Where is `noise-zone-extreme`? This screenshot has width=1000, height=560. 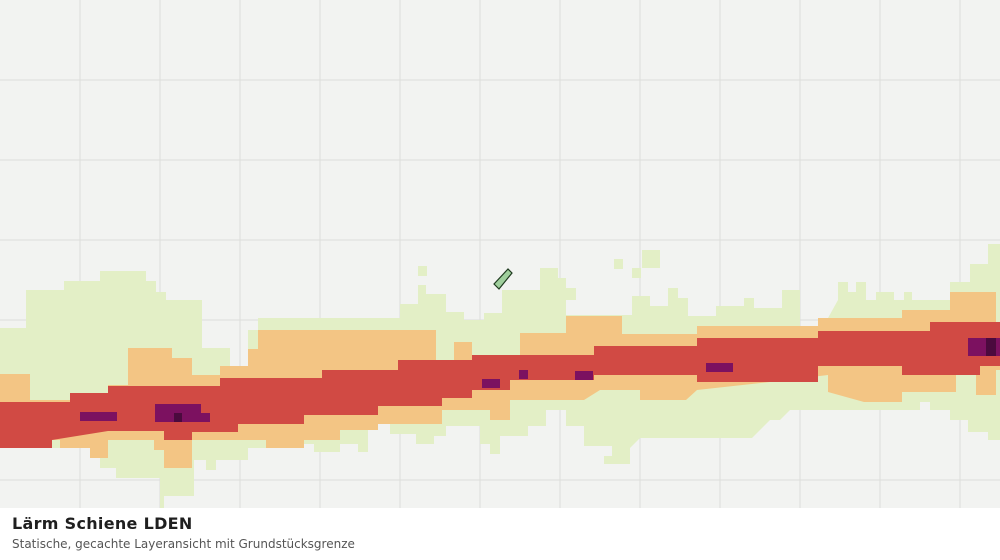 noise-zone-extreme is located at coordinates (585, 380).